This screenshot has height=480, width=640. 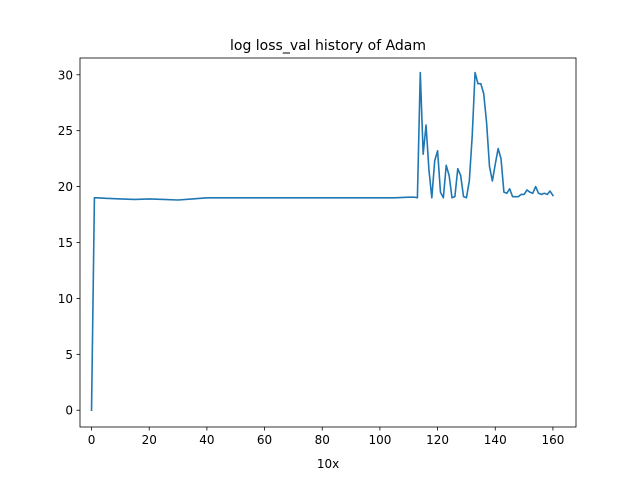 I want to click on x-tick-label: 20, so click(x=149, y=440).